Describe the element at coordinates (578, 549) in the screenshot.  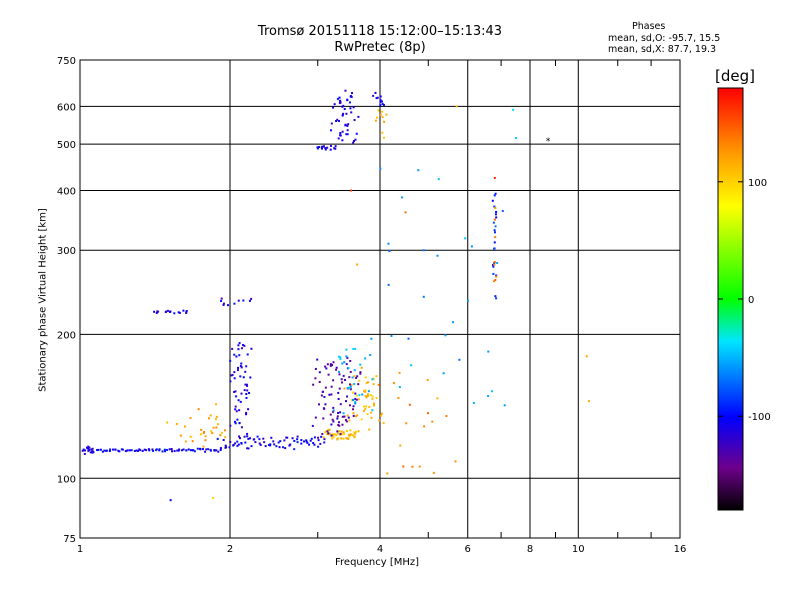
I see `x-tick-label: 10` at that location.